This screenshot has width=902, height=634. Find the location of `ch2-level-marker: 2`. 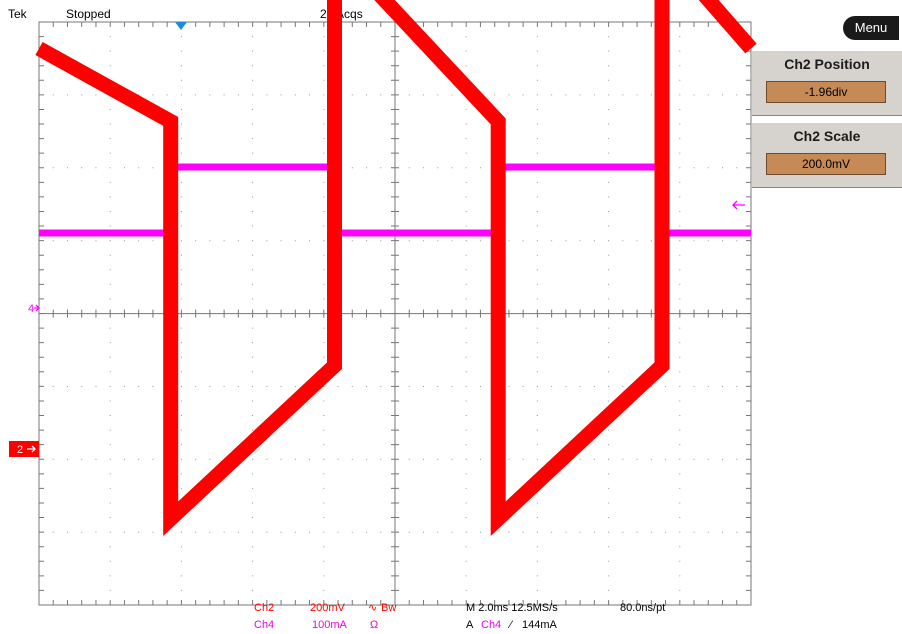

ch2-level-marker: 2 is located at coordinates (24, 449).